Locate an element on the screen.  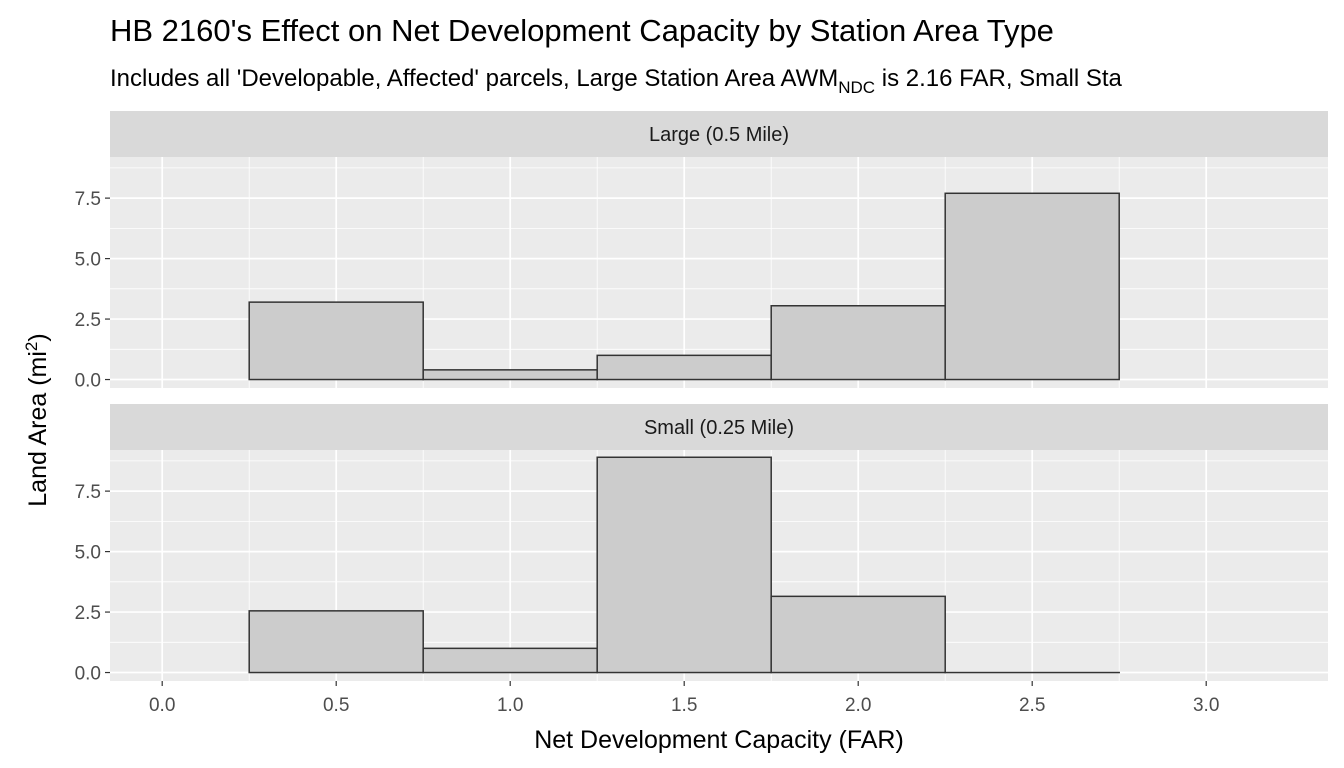
subtitle-subscript: NDC is located at coordinates (856, 87).